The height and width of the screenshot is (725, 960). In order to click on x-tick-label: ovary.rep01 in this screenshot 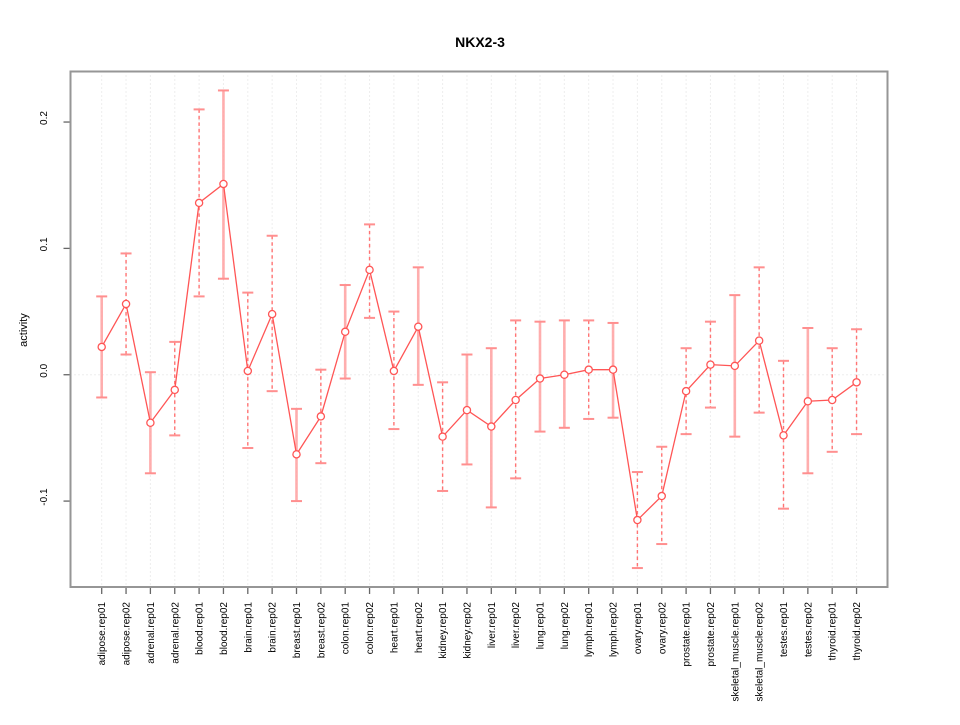, I will do `click(638, 628)`.